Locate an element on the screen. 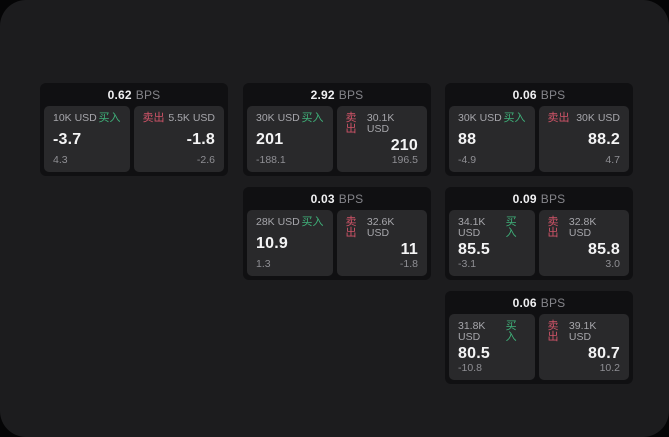 This screenshot has height=437, width=669. bps-header: 0.03 BPS is located at coordinates (337, 198).